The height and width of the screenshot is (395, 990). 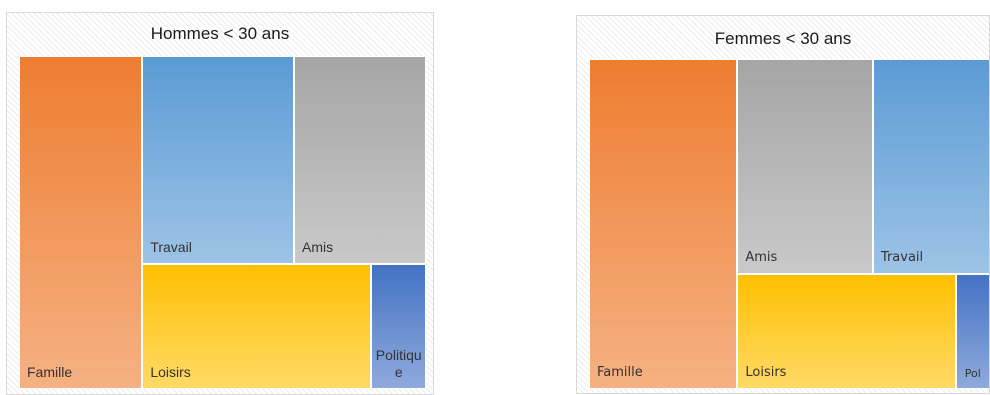 I want to click on chart-title: Femmes < 30 ans, so click(x=783, y=38).